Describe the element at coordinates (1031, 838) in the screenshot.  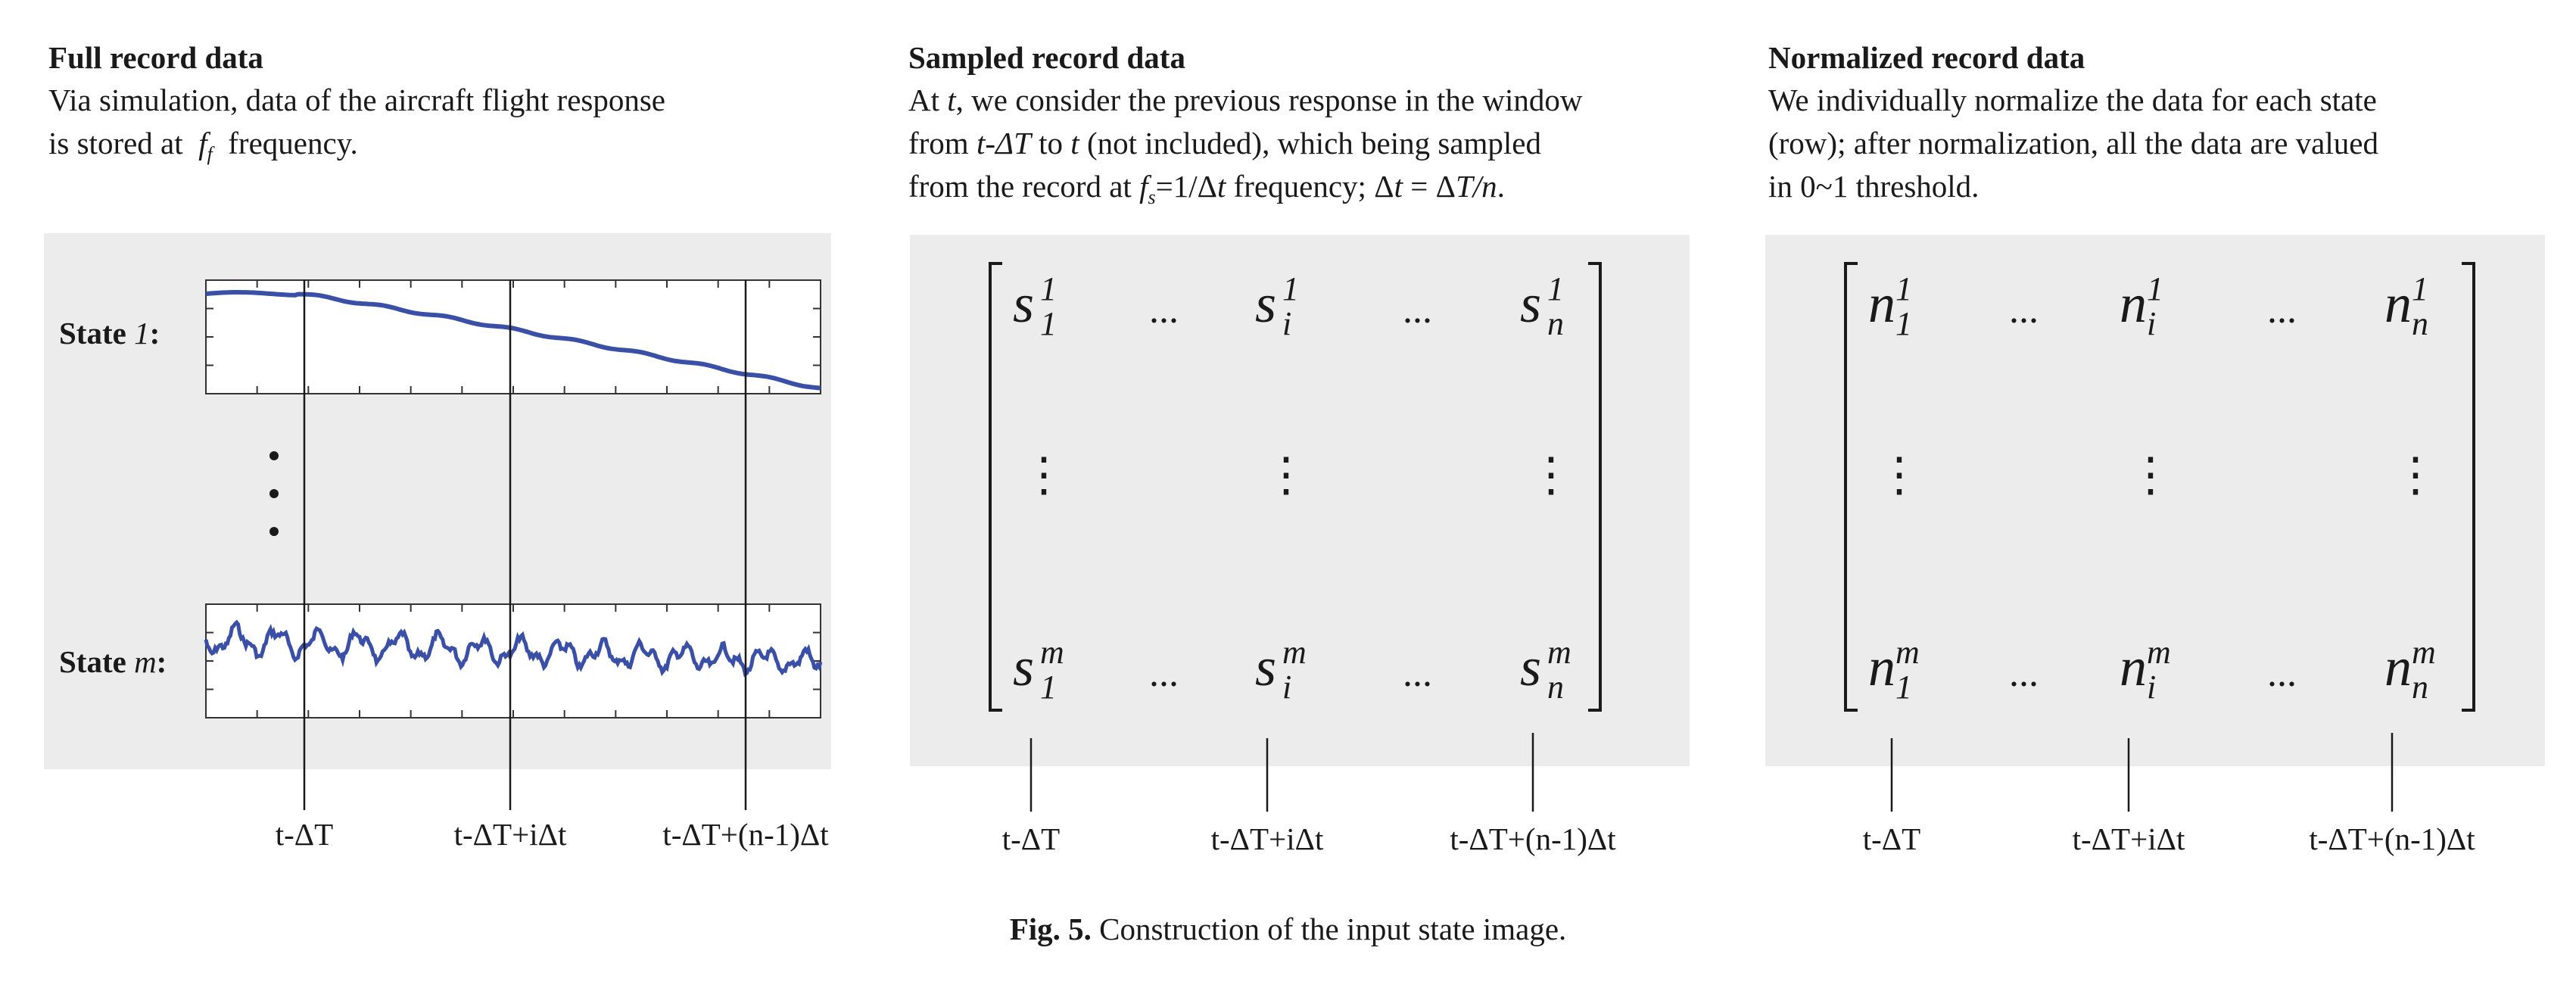
I see `sampled-time-label-first: t-ΔT` at that location.